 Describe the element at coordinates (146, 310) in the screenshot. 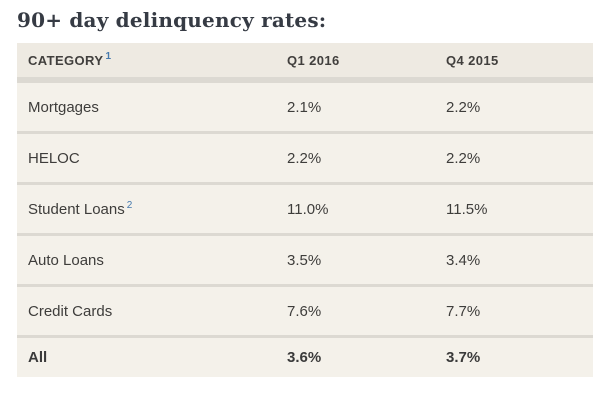

I see `cell-category: Credit Cards` at that location.